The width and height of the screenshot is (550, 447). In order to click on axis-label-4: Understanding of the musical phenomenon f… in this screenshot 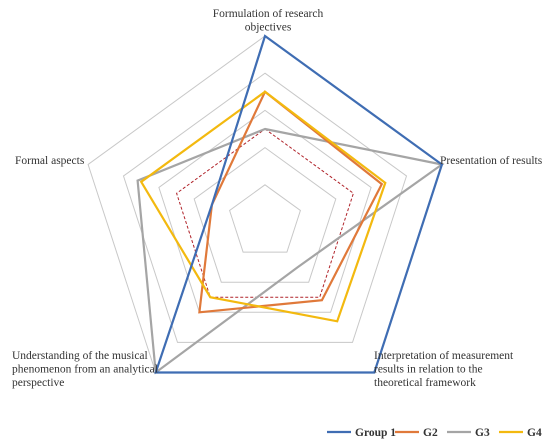, I will do `click(85, 369)`.